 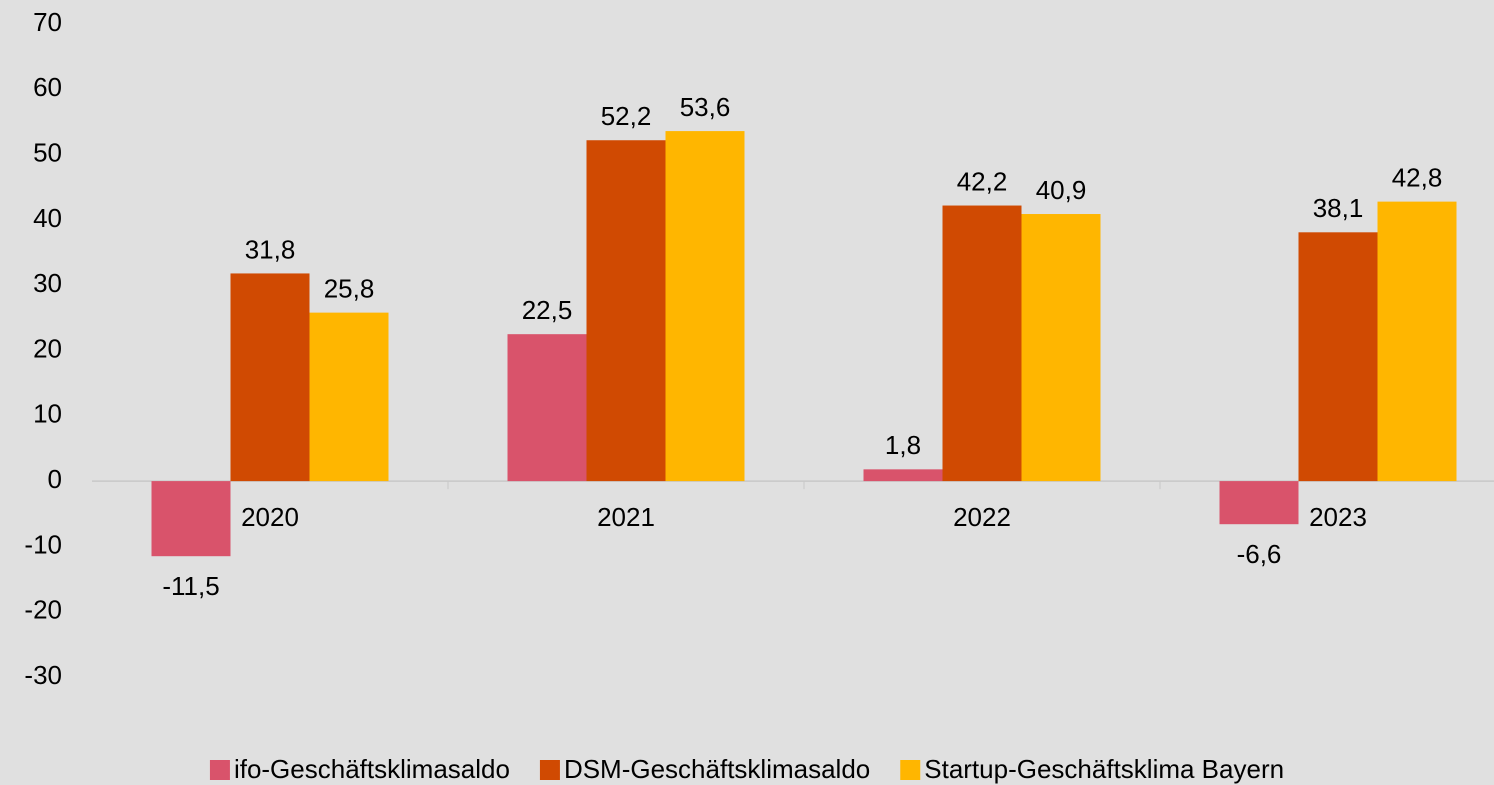 I want to click on x-tick-label: 2022, so click(x=982, y=517).